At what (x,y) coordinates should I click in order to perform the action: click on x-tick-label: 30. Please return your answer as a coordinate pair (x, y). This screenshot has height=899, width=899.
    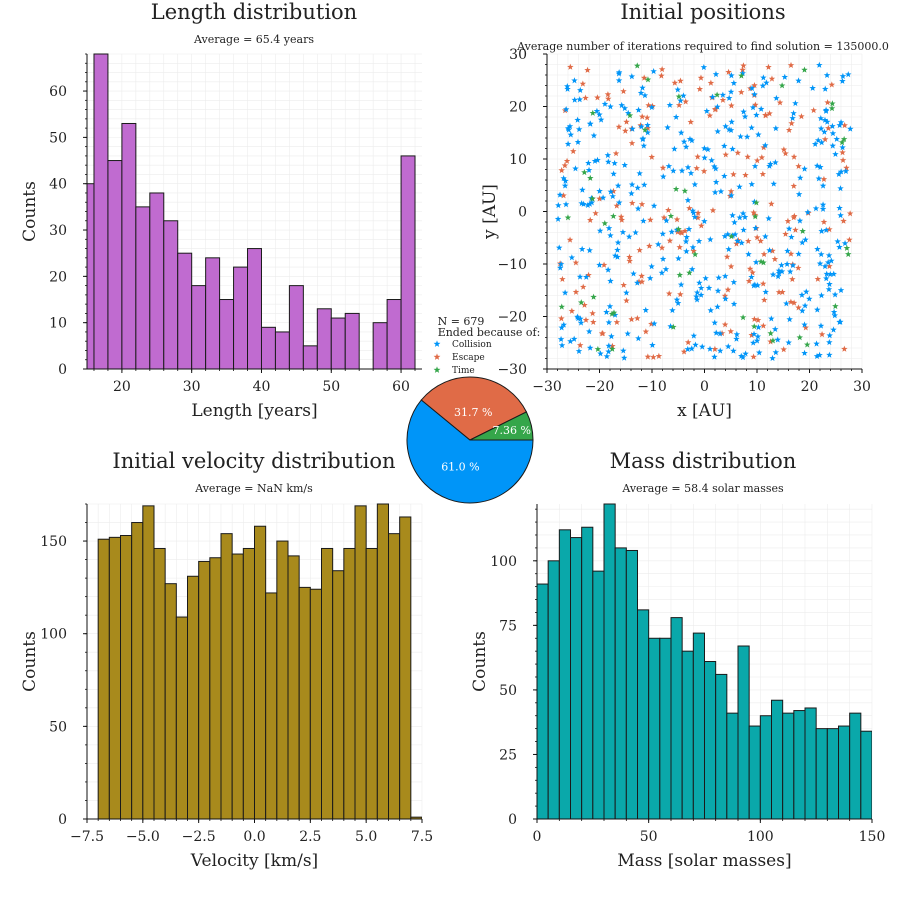
    Looking at the image, I should click on (192, 387).